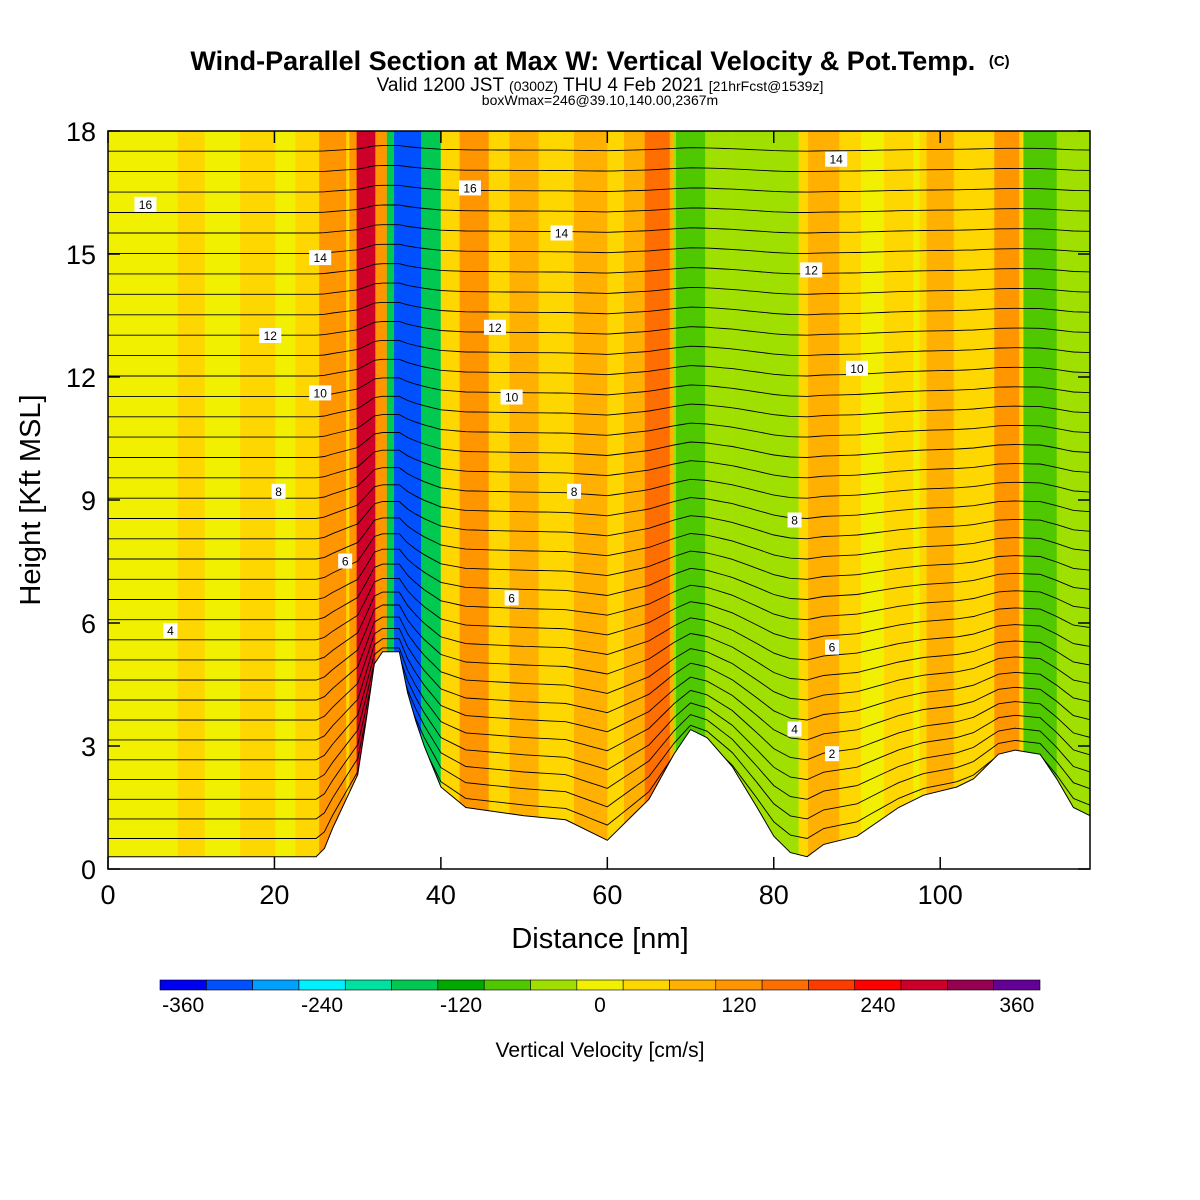 Image resolution: width=1200 pixels, height=1200 pixels. Describe the element at coordinates (999, 61) in the screenshot. I see `title-mark: (C)` at that location.